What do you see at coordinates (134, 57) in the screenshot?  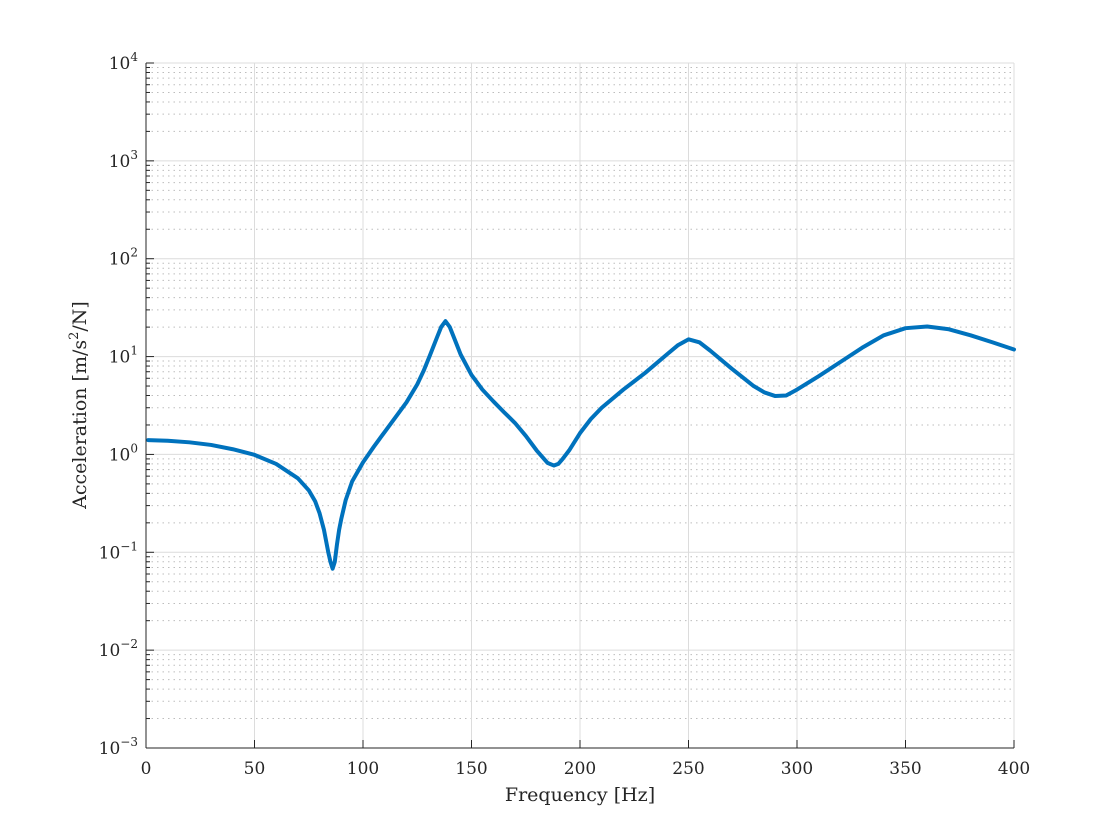 I see `y-tick-label-exponent: 4` at bounding box center [134, 57].